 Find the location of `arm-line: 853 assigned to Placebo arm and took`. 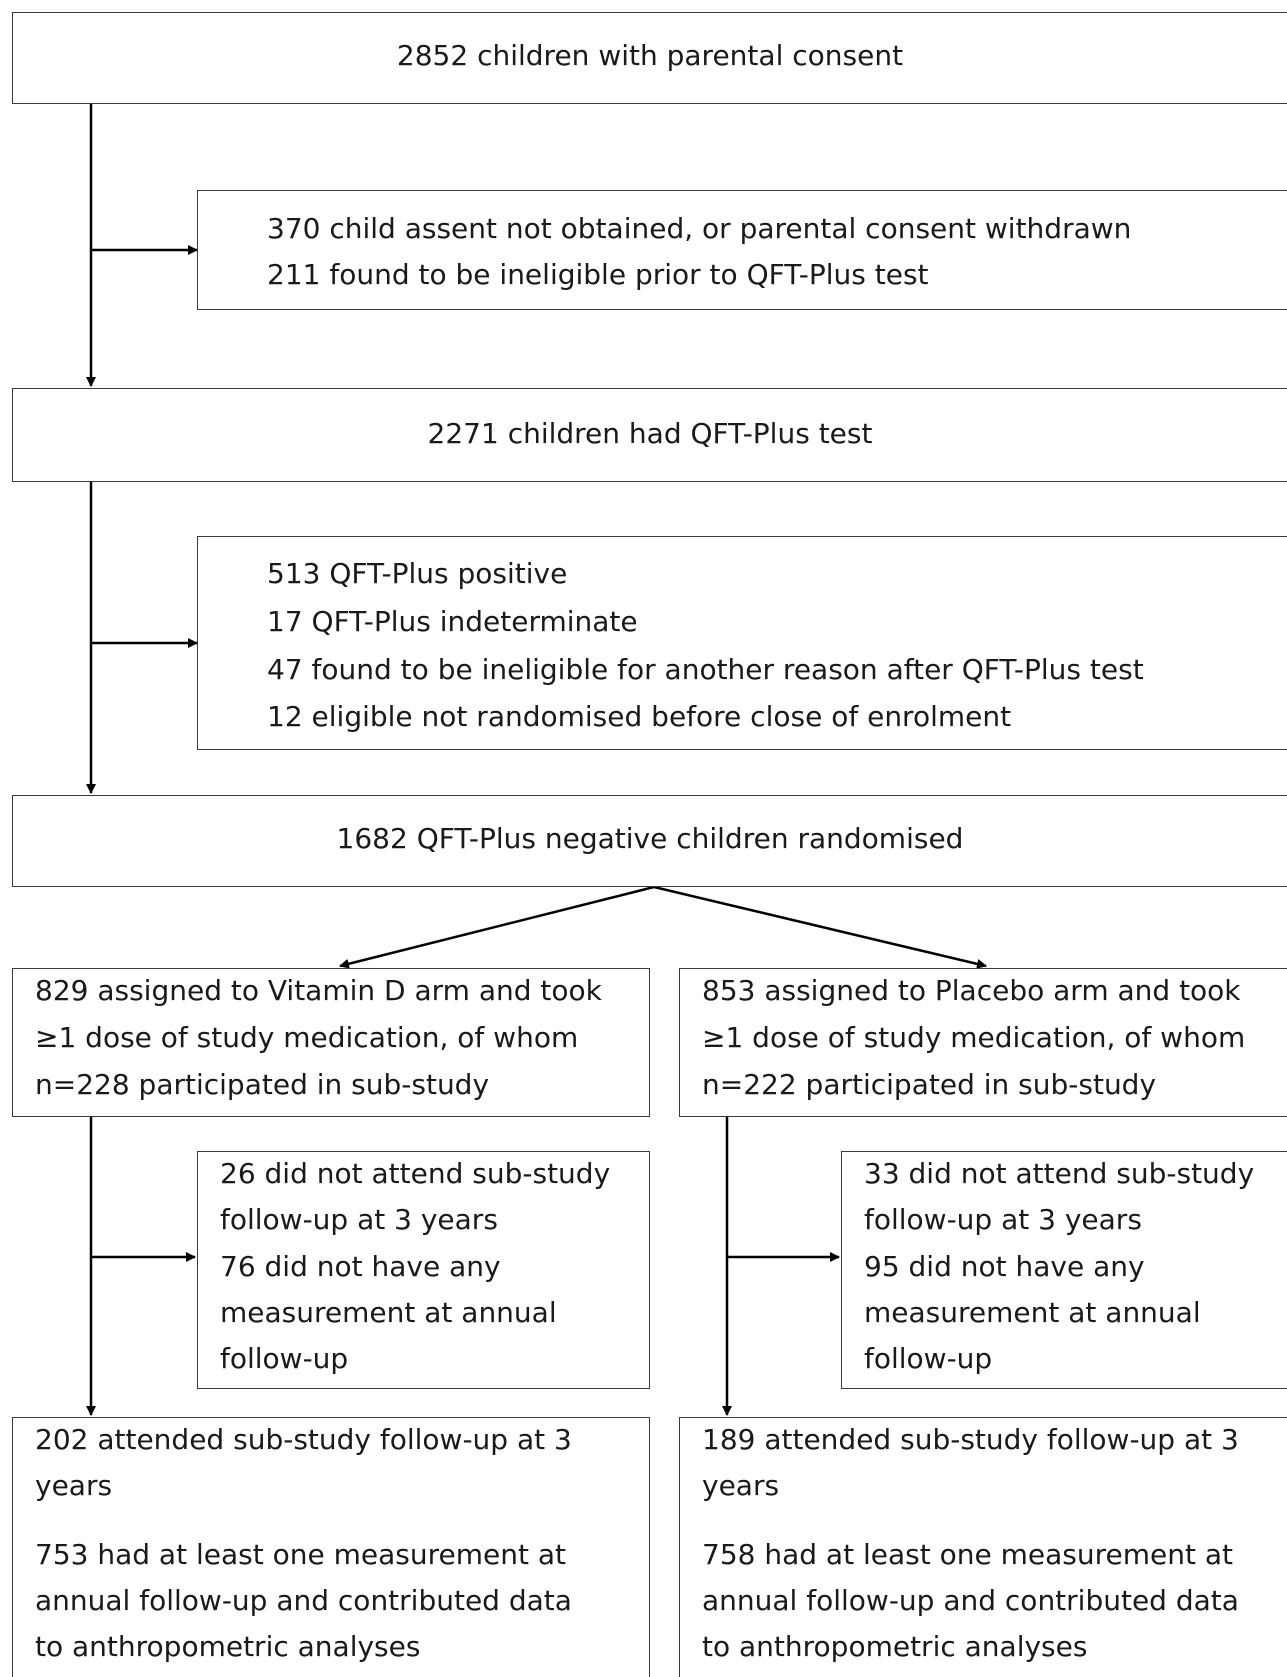

arm-line: 853 assigned to Placebo arm and took is located at coordinates (971, 990).